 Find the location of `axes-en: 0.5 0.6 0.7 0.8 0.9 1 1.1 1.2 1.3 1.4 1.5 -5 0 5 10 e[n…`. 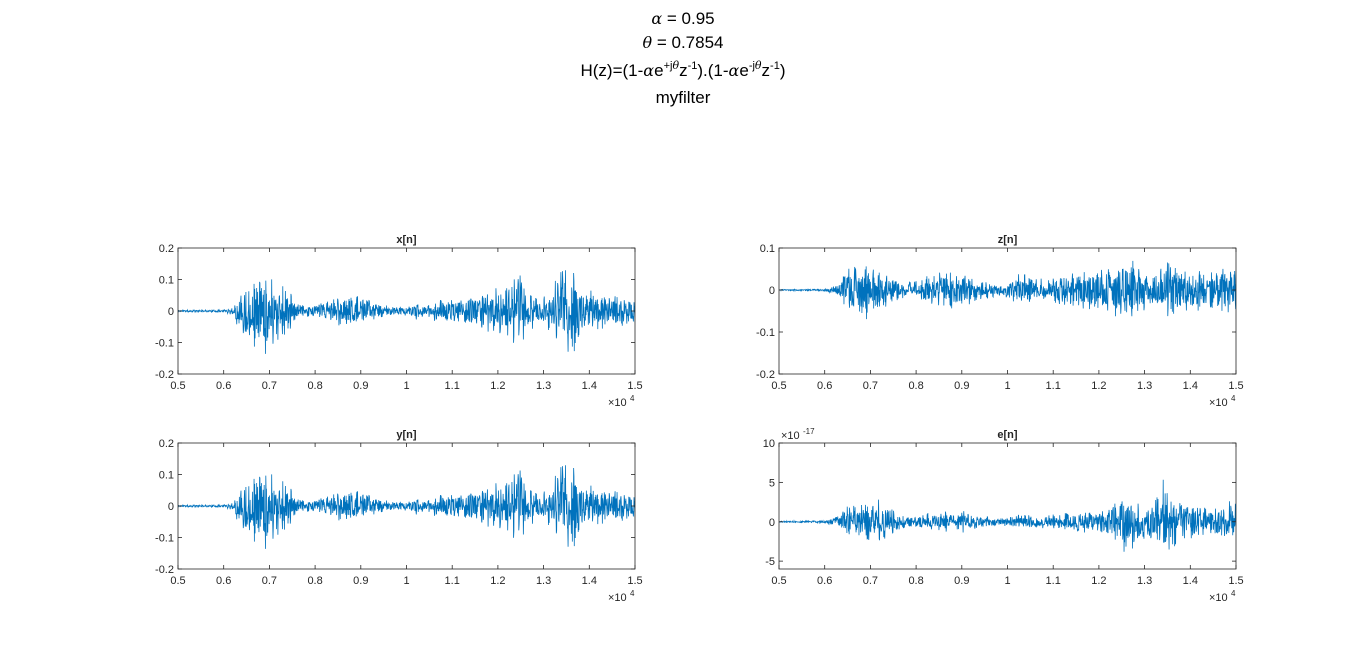

axes-en: 0.5 0.6 0.7 0.8 0.9 1 1.1 1.2 1.3 1.4 1.5 -5 0 5 10 e[n… is located at coordinates (1003, 515).